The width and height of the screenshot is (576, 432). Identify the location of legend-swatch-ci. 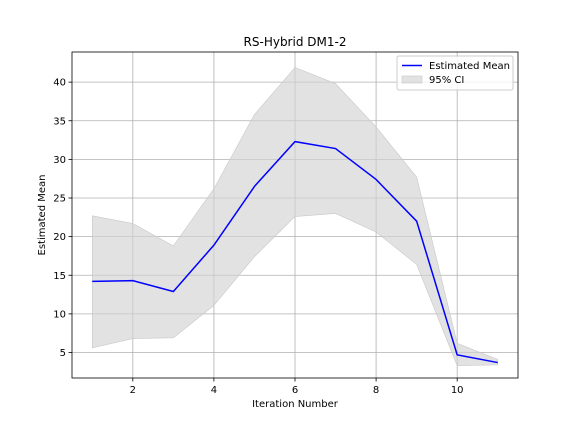
(412, 79).